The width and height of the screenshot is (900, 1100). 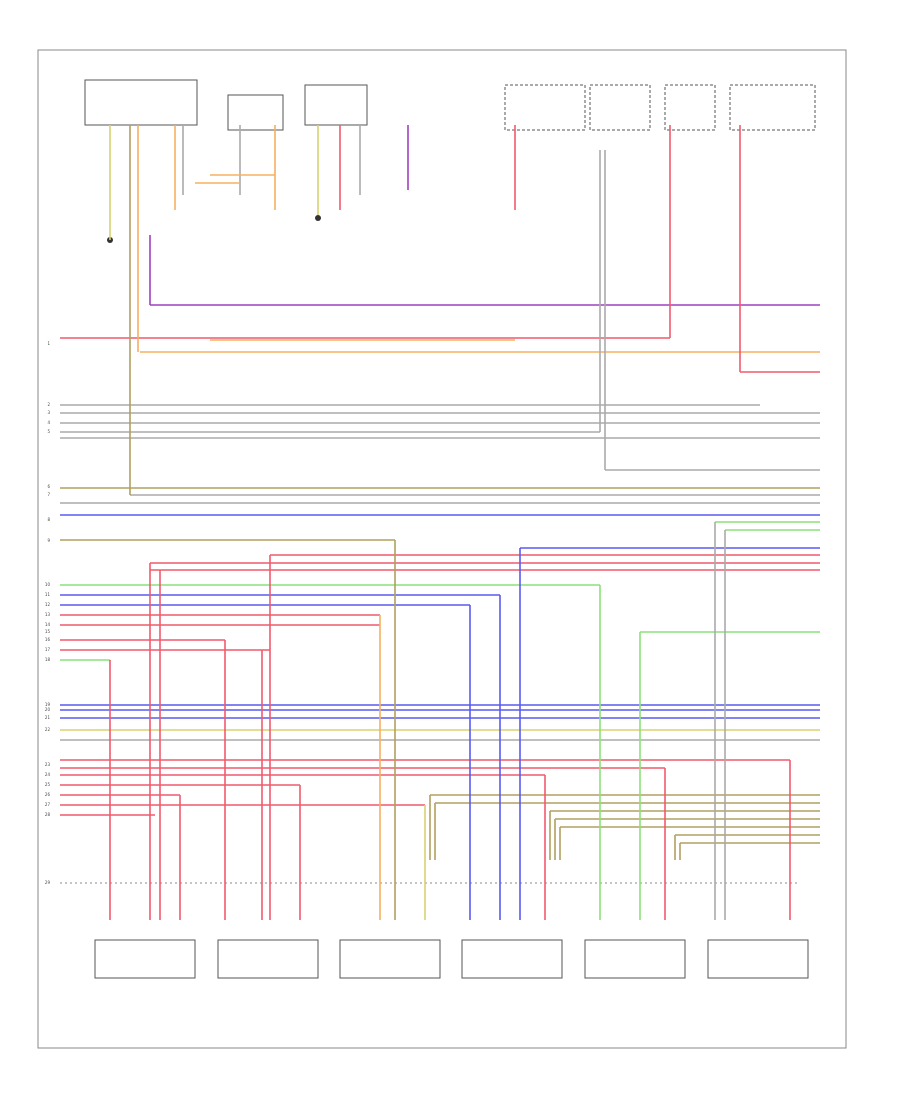 What do you see at coordinates (48, 431) in the screenshot?
I see `pin-label: 5` at bounding box center [48, 431].